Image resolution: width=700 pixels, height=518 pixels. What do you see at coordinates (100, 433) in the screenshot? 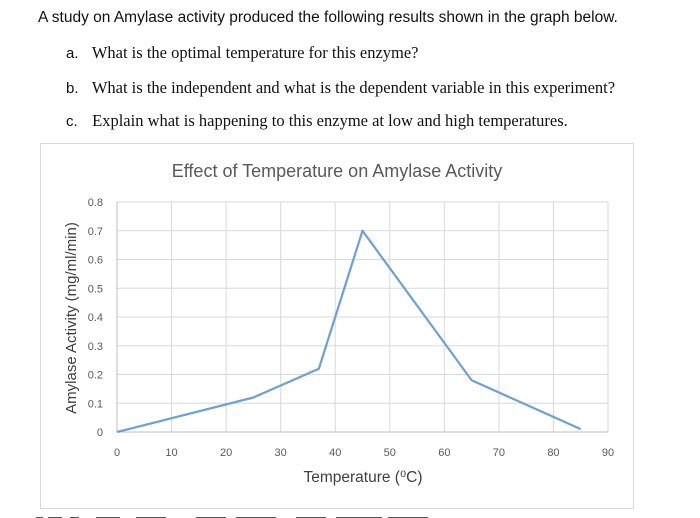
I see `y-tick-label: 0` at bounding box center [100, 433].